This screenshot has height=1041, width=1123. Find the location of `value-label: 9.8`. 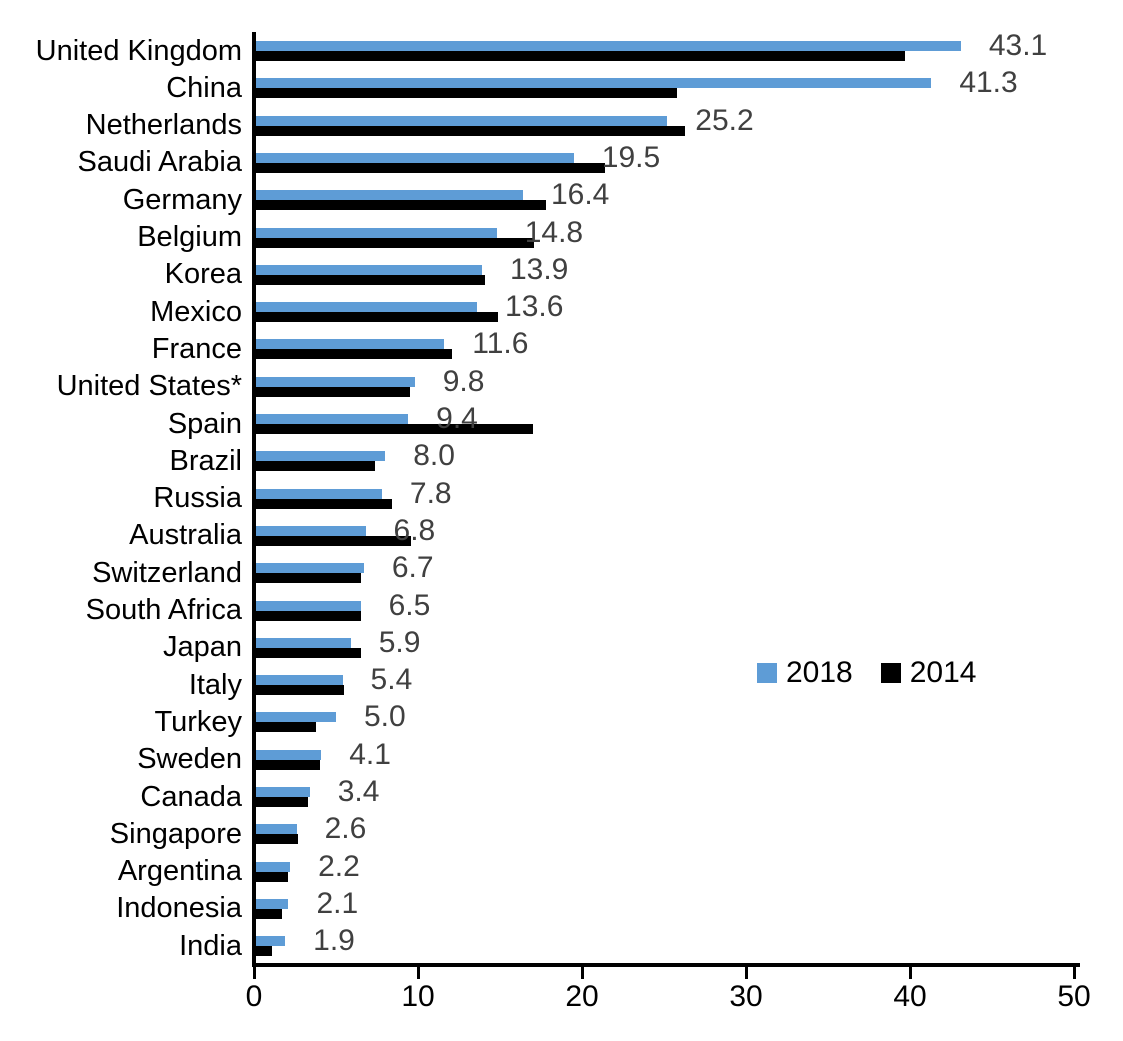

value-label: 9.8 is located at coordinates (463, 381).